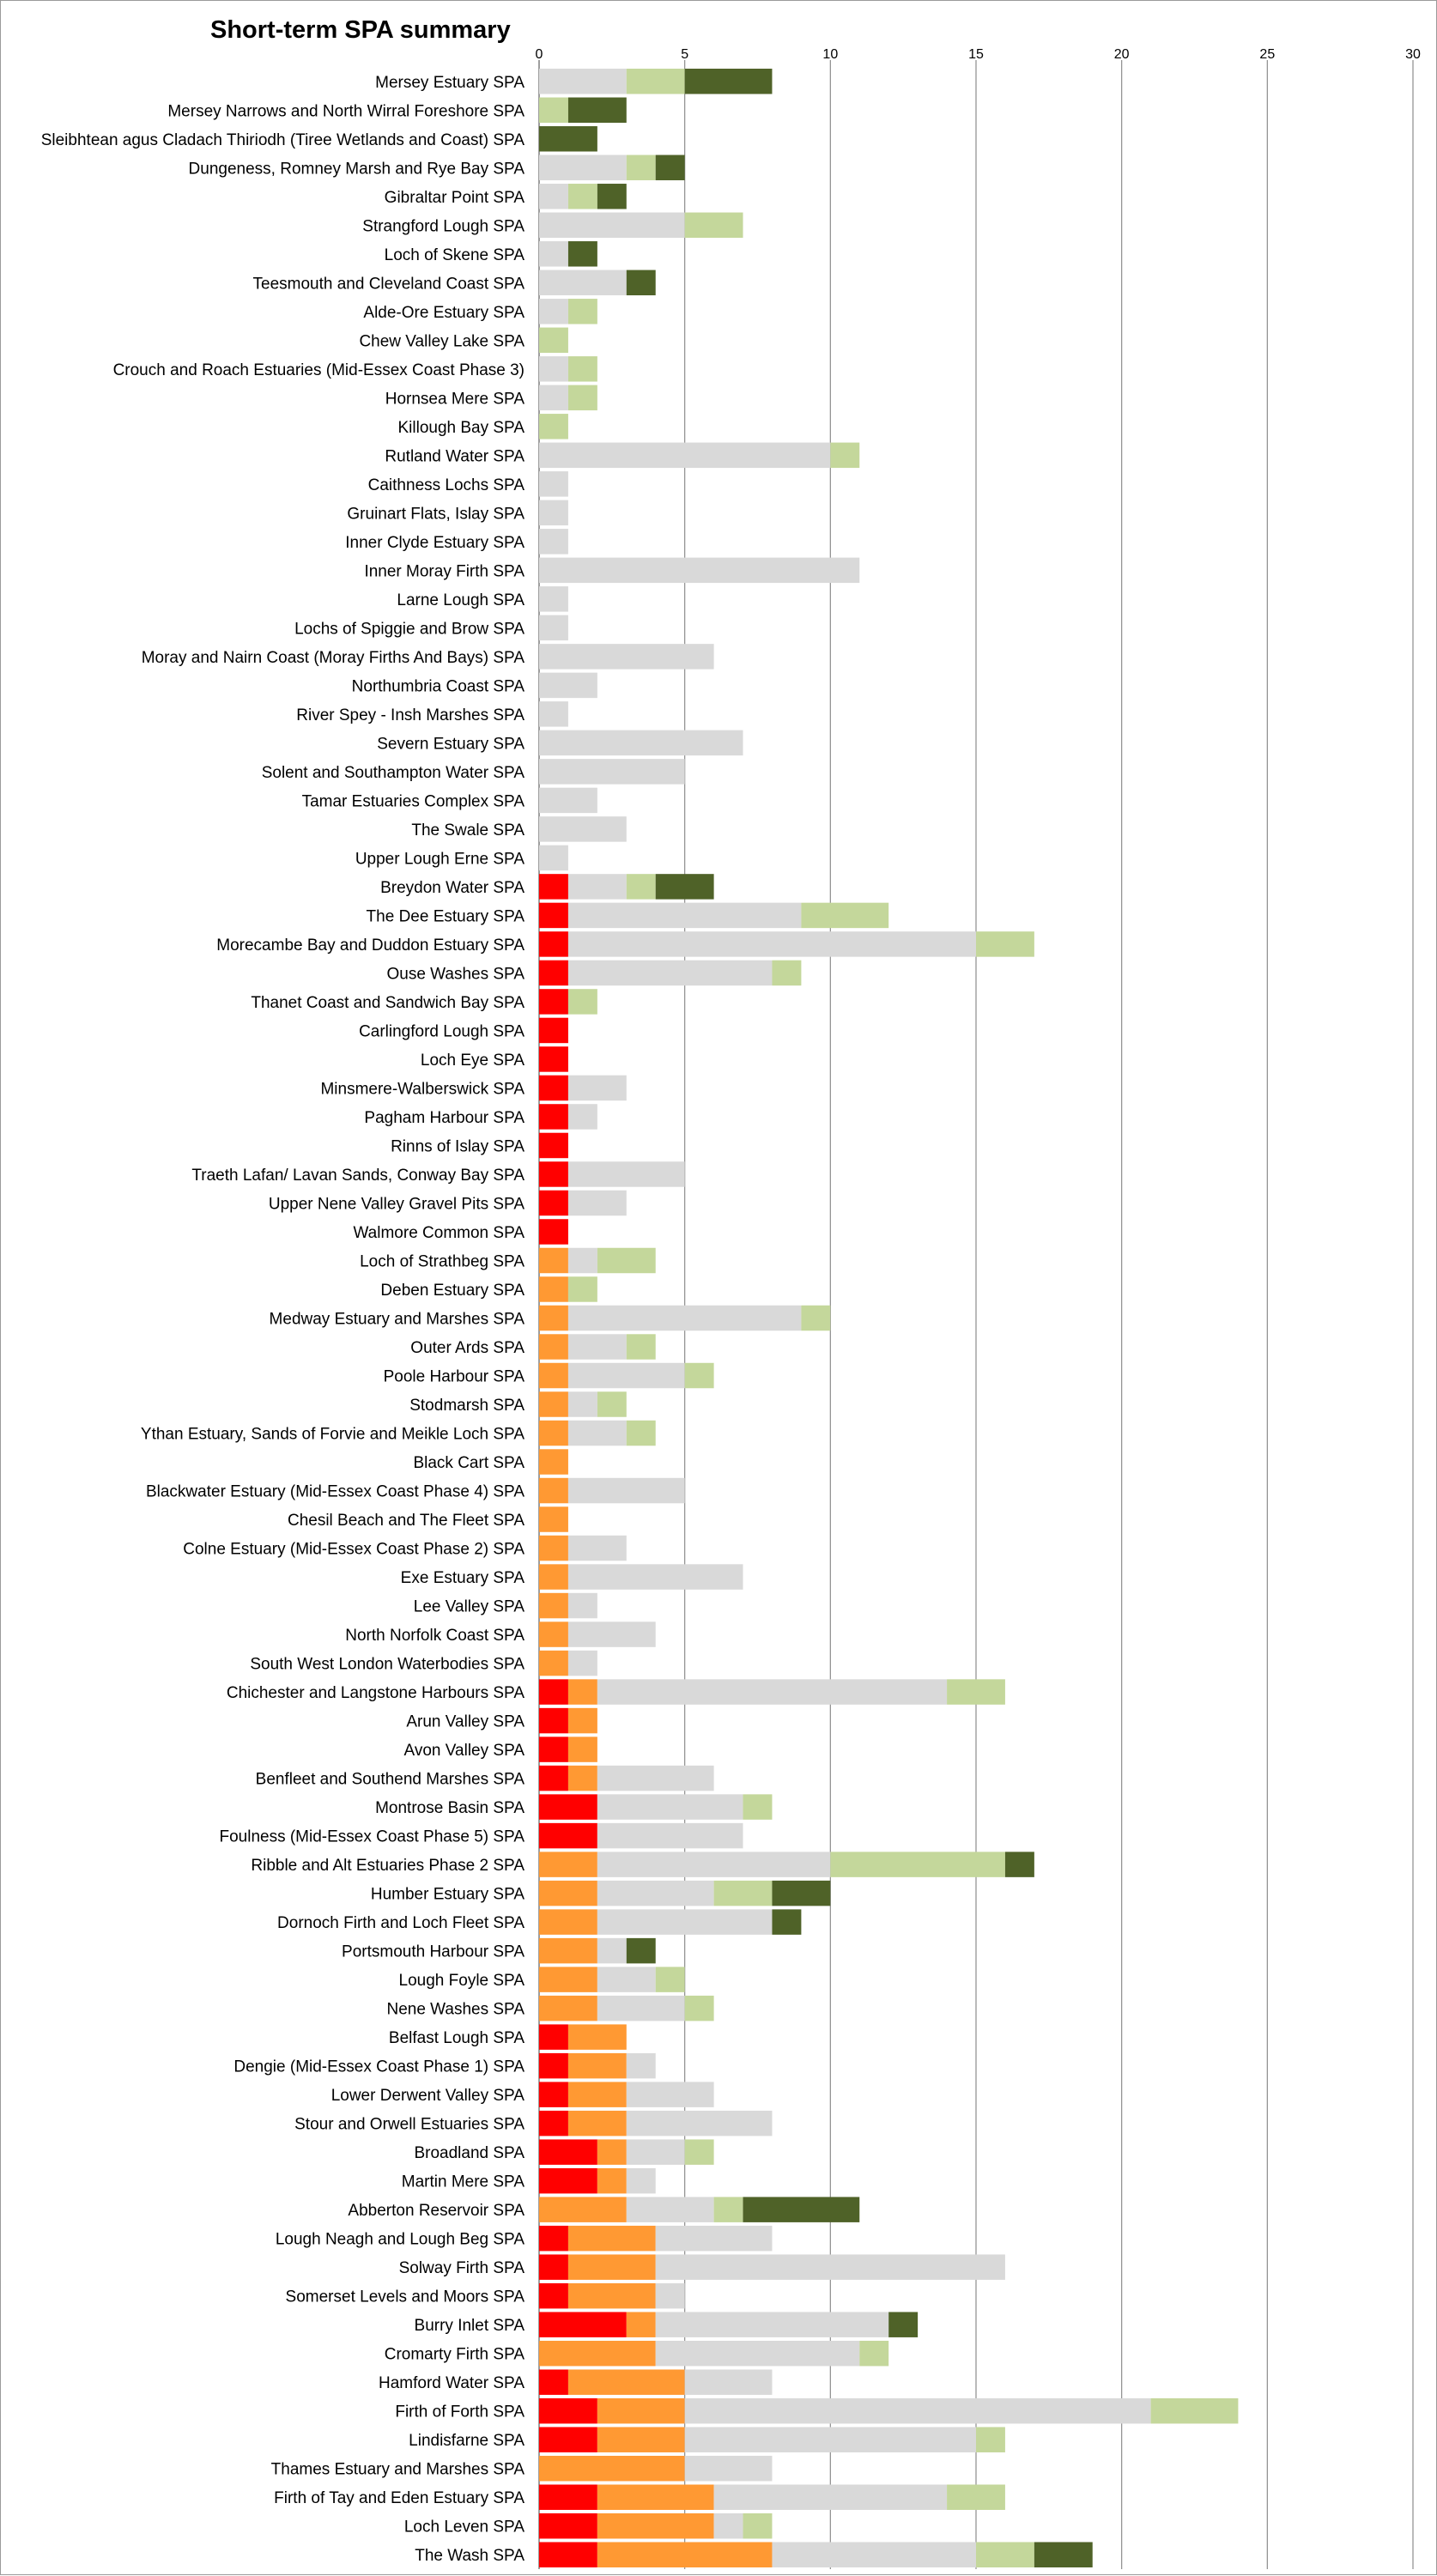  What do you see at coordinates (405, 2297) in the screenshot?
I see `category-label: Somerset Levels and Moors SPA` at bounding box center [405, 2297].